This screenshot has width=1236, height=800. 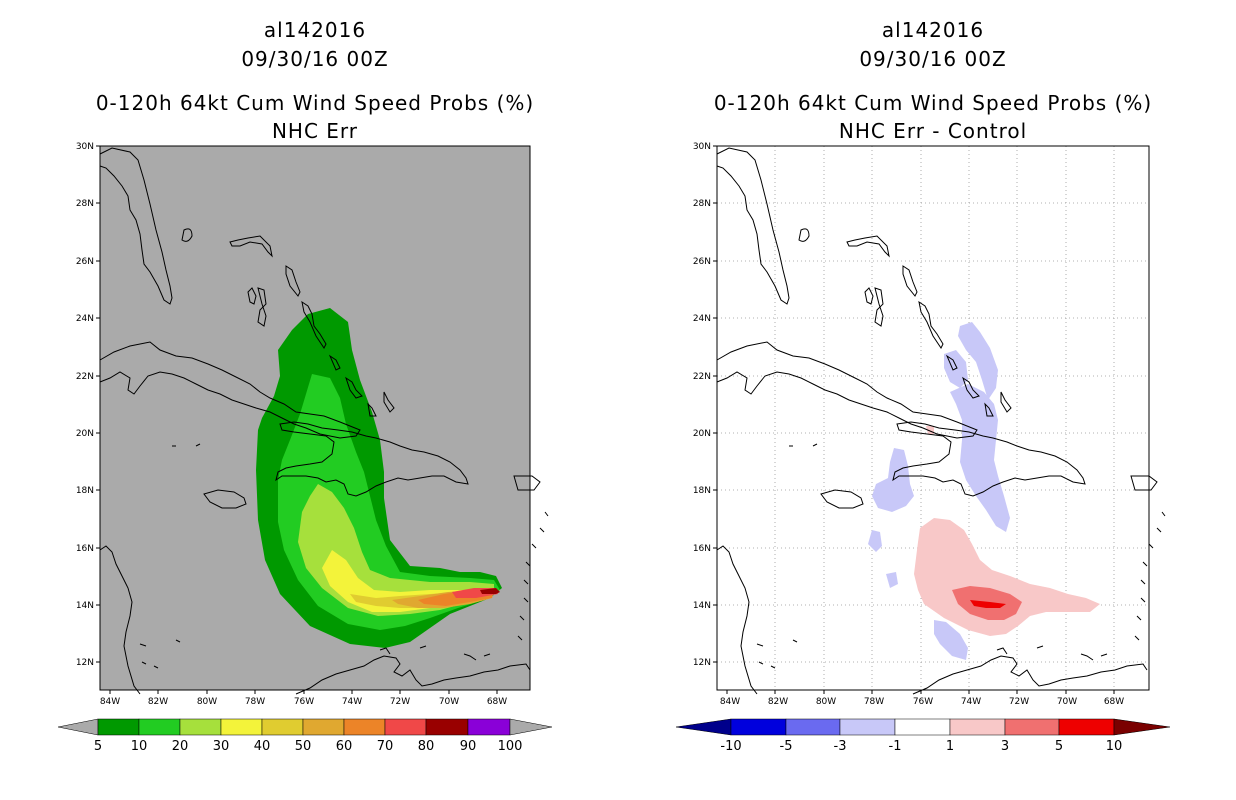 What do you see at coordinates (705, 405) in the screenshot?
I see `right-lat-ticks: 30N 28N 26N 24N 22N 20N 18N 16N 14N 12N` at bounding box center [705, 405].